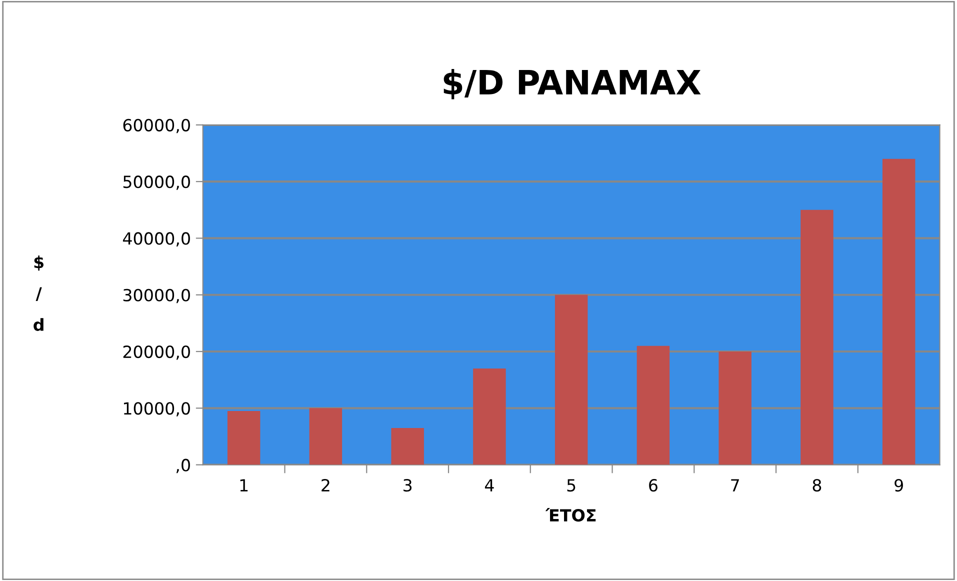 Image resolution: width=957 pixels, height=581 pixels. Describe the element at coordinates (489, 485) in the screenshot. I see `x-tick-label: 4` at that location.